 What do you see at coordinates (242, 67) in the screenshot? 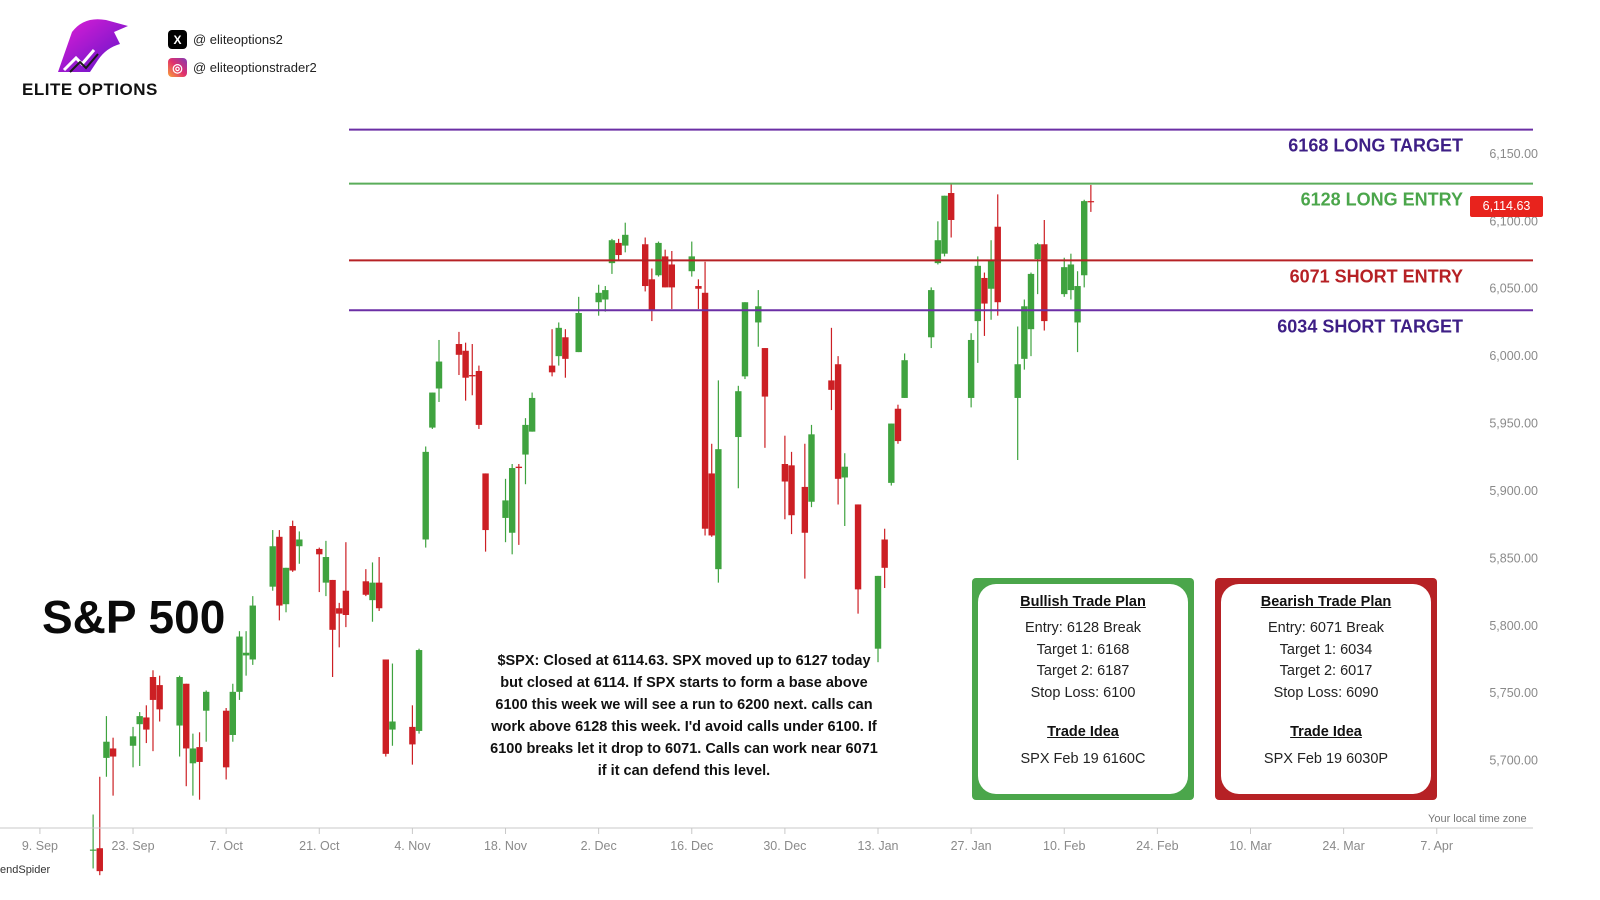
I see `social-instagram: ◎ @ eliteoptionstrader2` at bounding box center [242, 67].